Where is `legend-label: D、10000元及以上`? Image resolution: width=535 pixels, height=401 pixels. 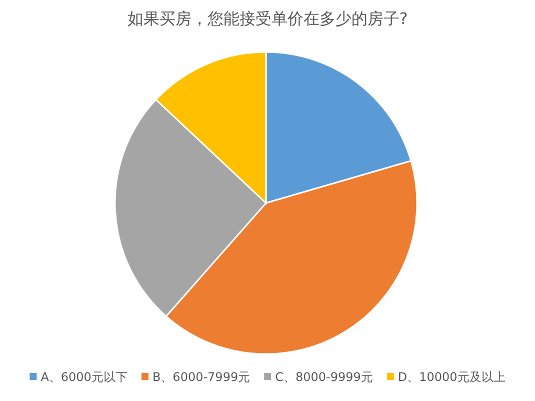
legend-label: D、10000元及以上 is located at coordinates (452, 377).